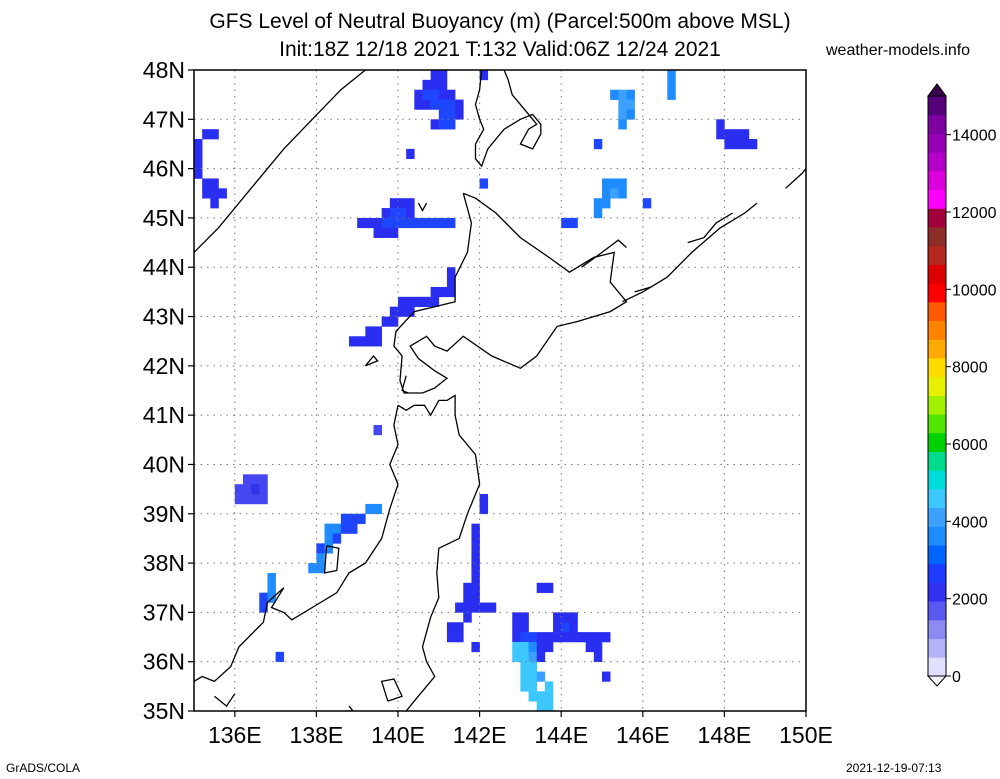 The width and height of the screenshot is (1000, 779). I want to click on colorbar-label: 10000, so click(974, 290).